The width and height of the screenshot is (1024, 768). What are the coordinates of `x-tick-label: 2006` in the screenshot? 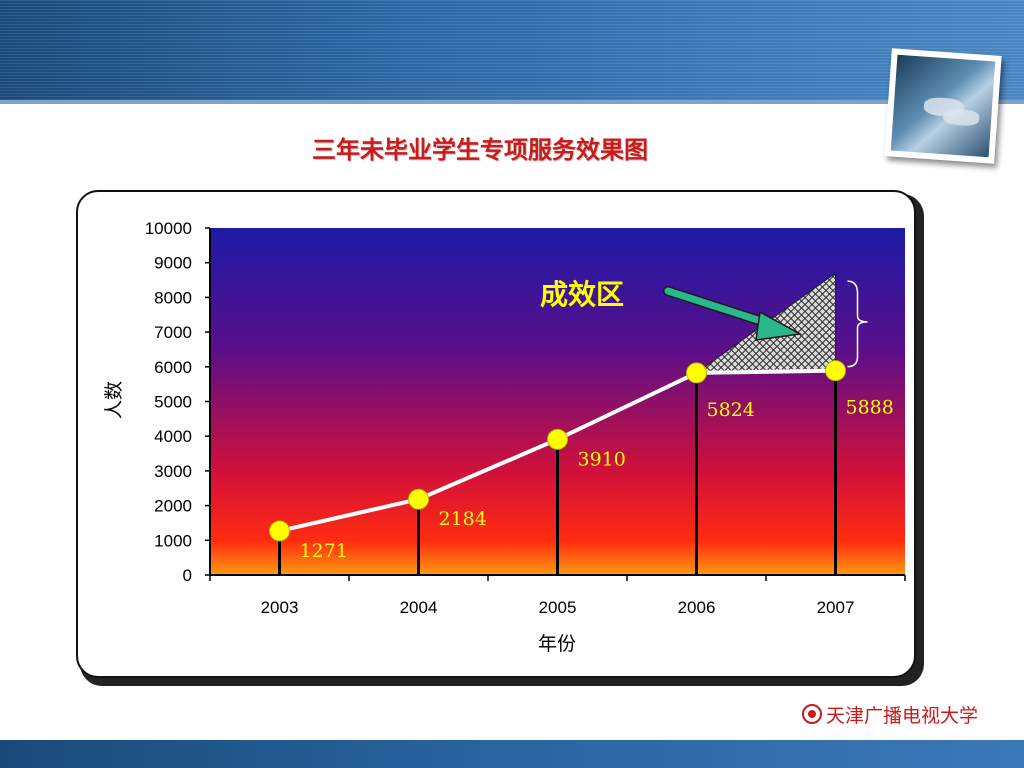 It's located at (697, 607).